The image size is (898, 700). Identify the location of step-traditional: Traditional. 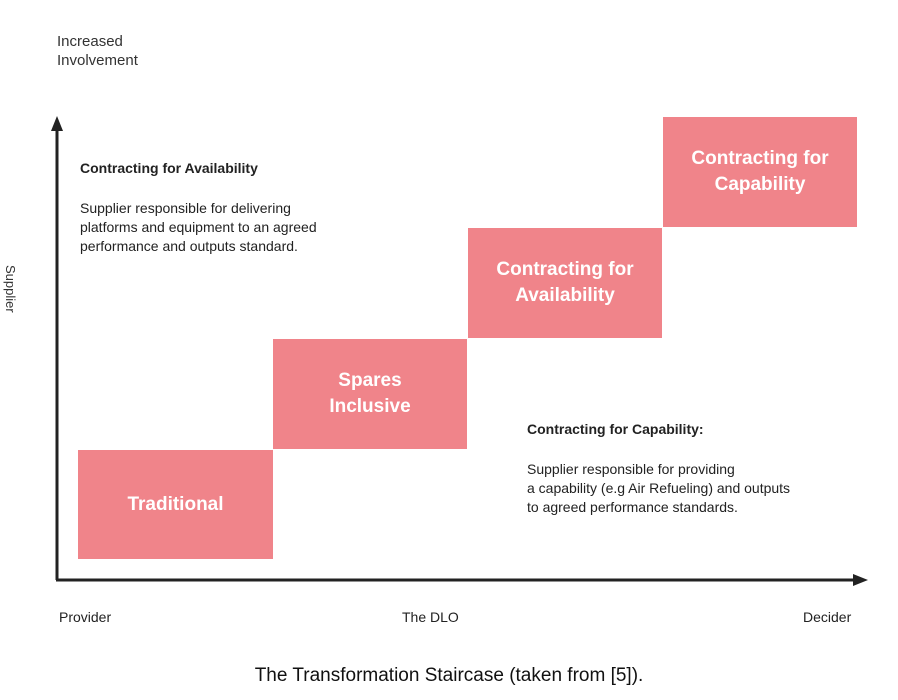
(175, 504).